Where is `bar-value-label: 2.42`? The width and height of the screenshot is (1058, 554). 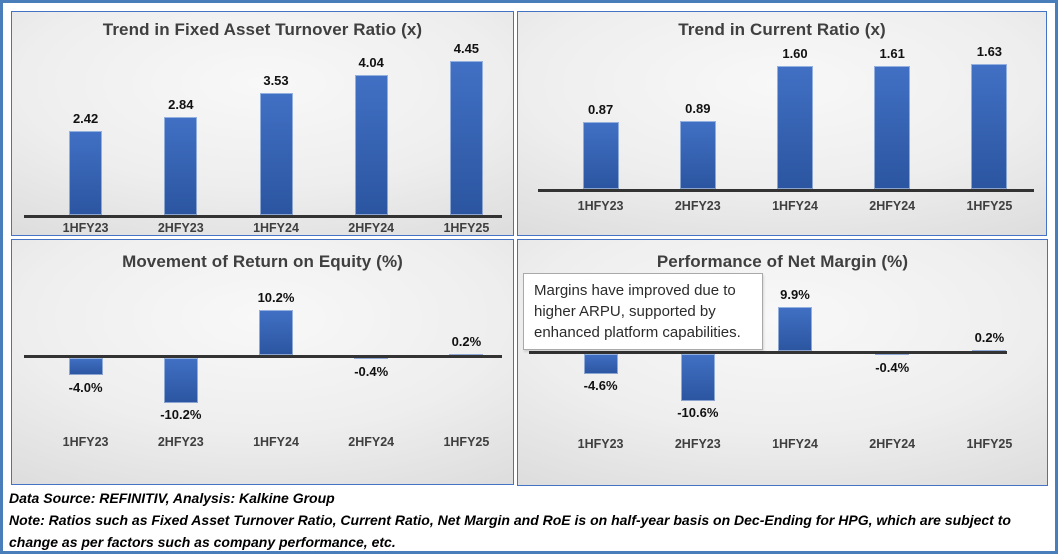
bar-value-label: 2.42 is located at coordinates (85, 119).